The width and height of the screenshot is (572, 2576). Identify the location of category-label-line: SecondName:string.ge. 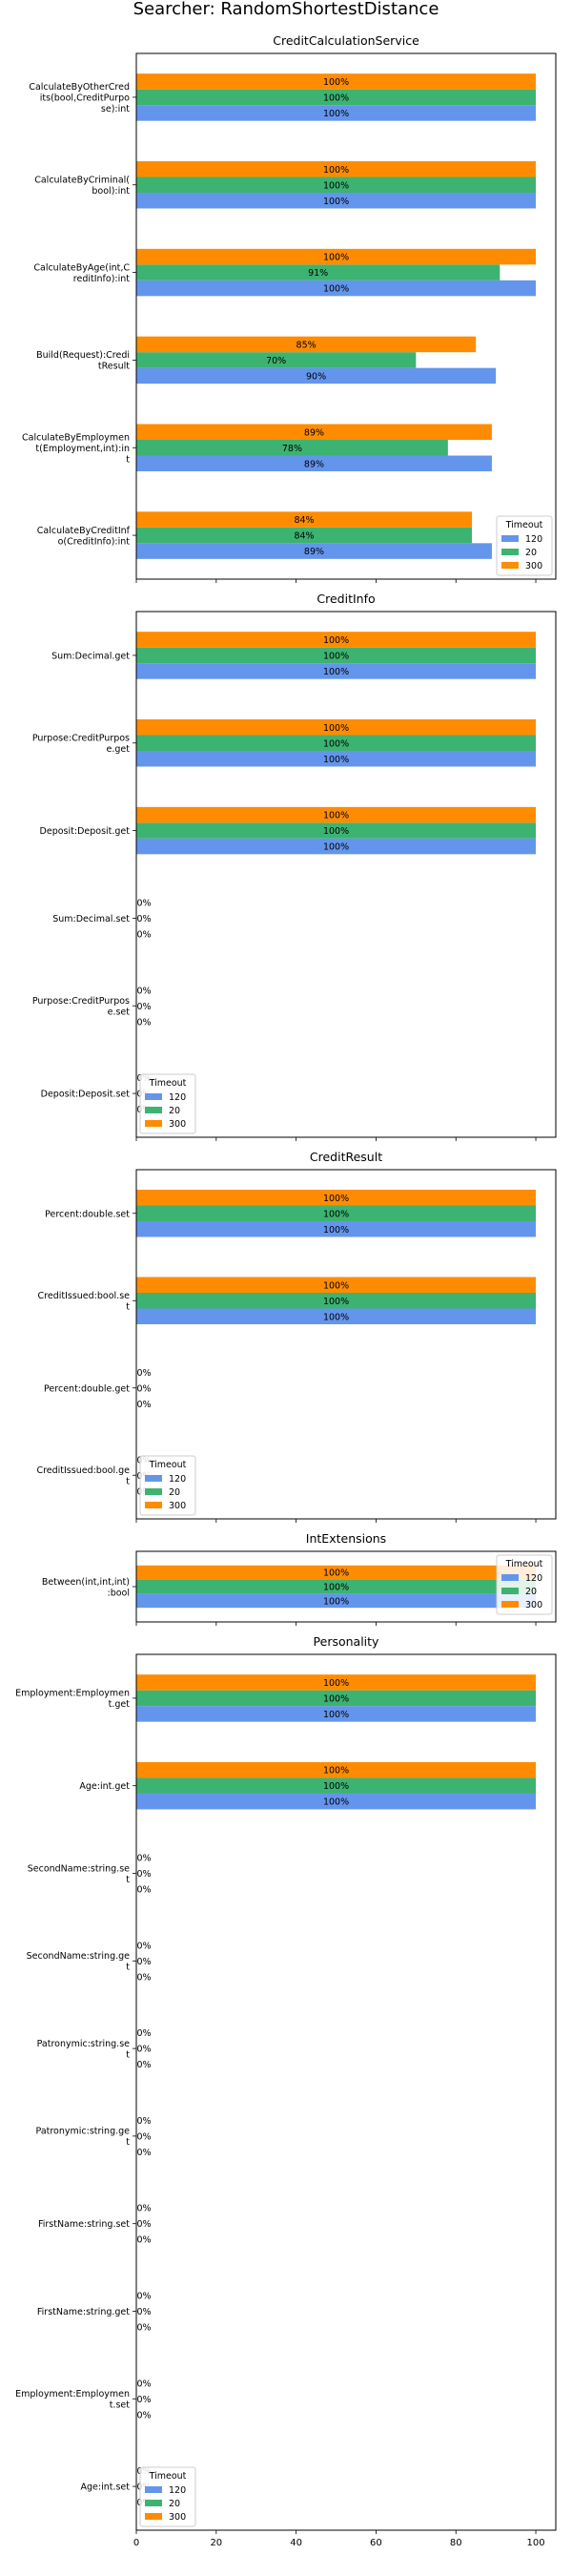
(79, 1956).